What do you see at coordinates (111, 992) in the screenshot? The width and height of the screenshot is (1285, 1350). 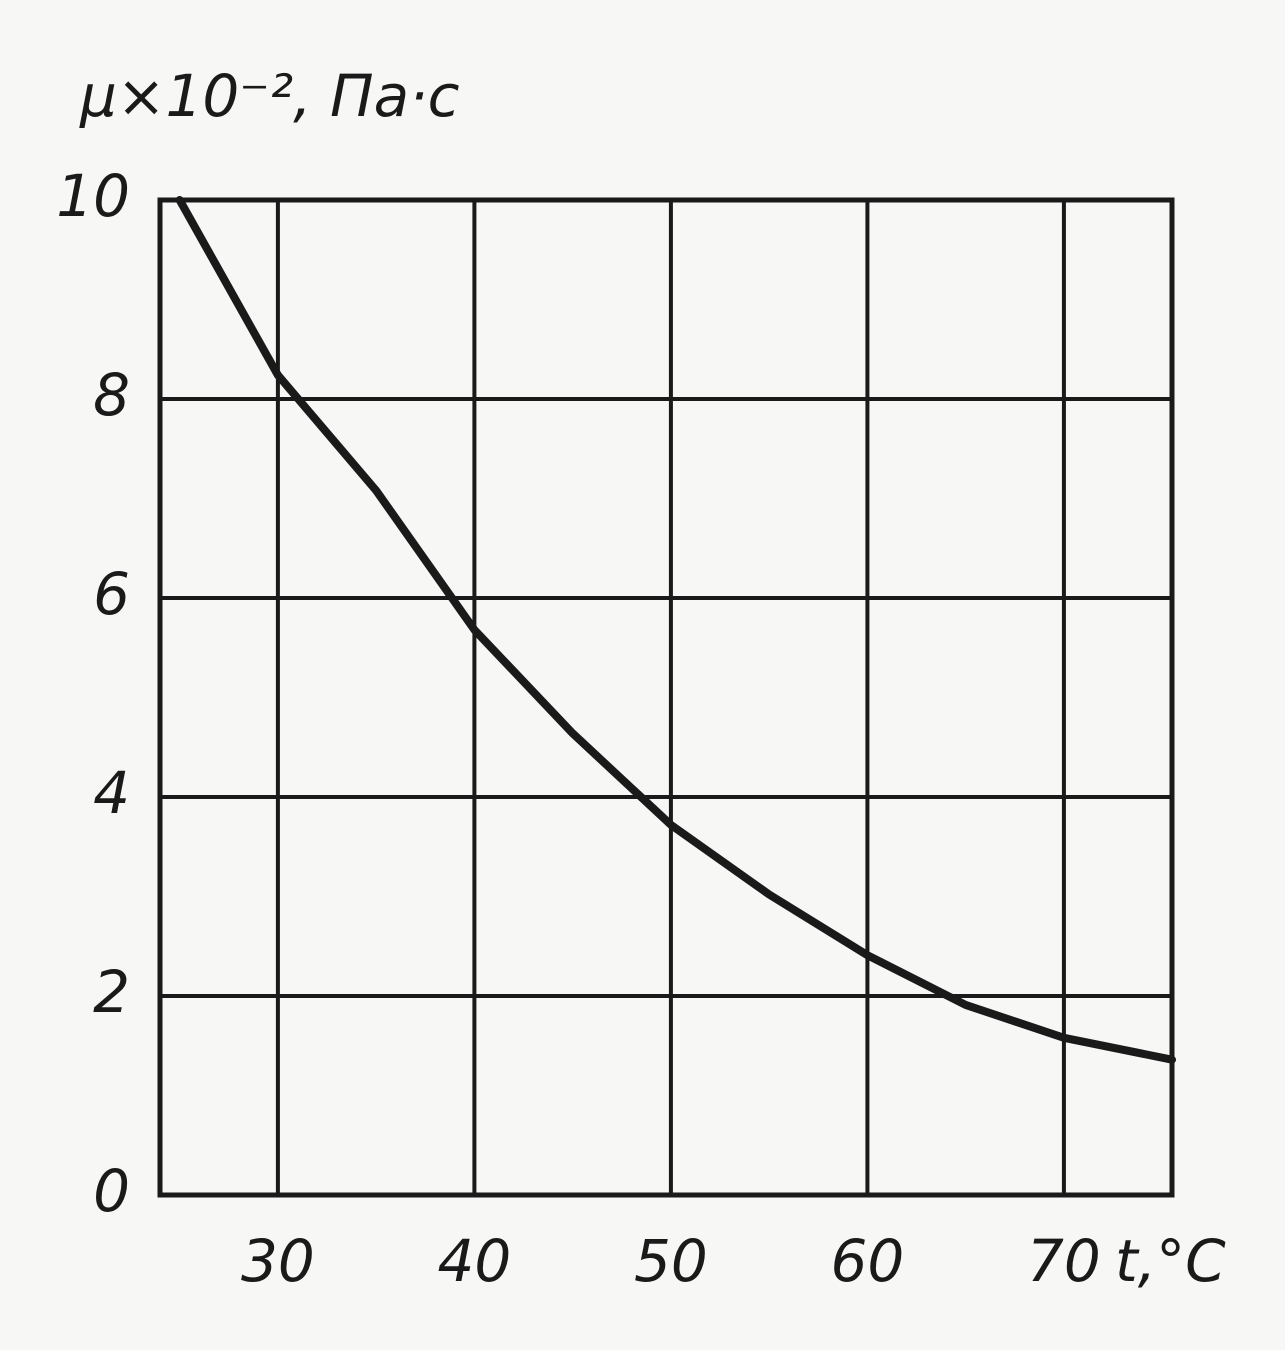 I see `y-tick-label: 2` at bounding box center [111, 992].